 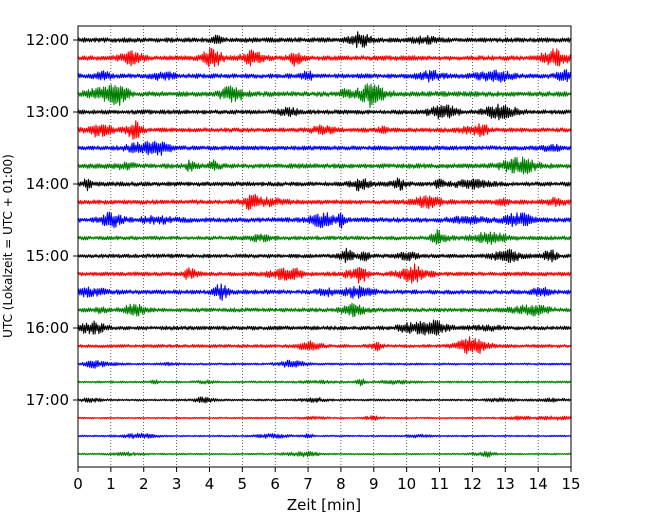 What do you see at coordinates (47, 112) in the screenshot?
I see `y-tick-label: 13:00` at bounding box center [47, 112].